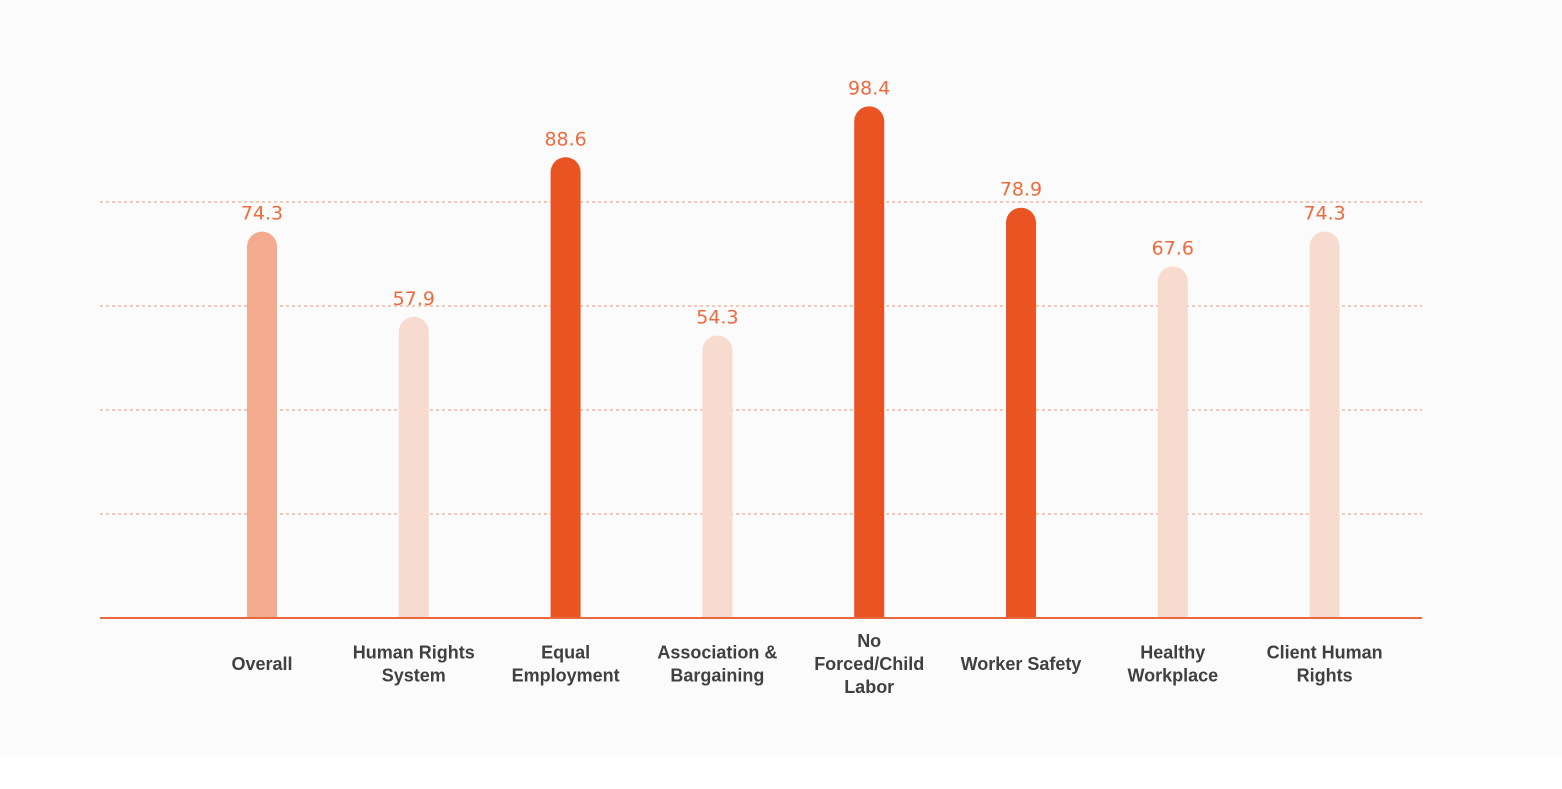 The image size is (1562, 789). I want to click on category-label-0: Overall, so click(261, 664).